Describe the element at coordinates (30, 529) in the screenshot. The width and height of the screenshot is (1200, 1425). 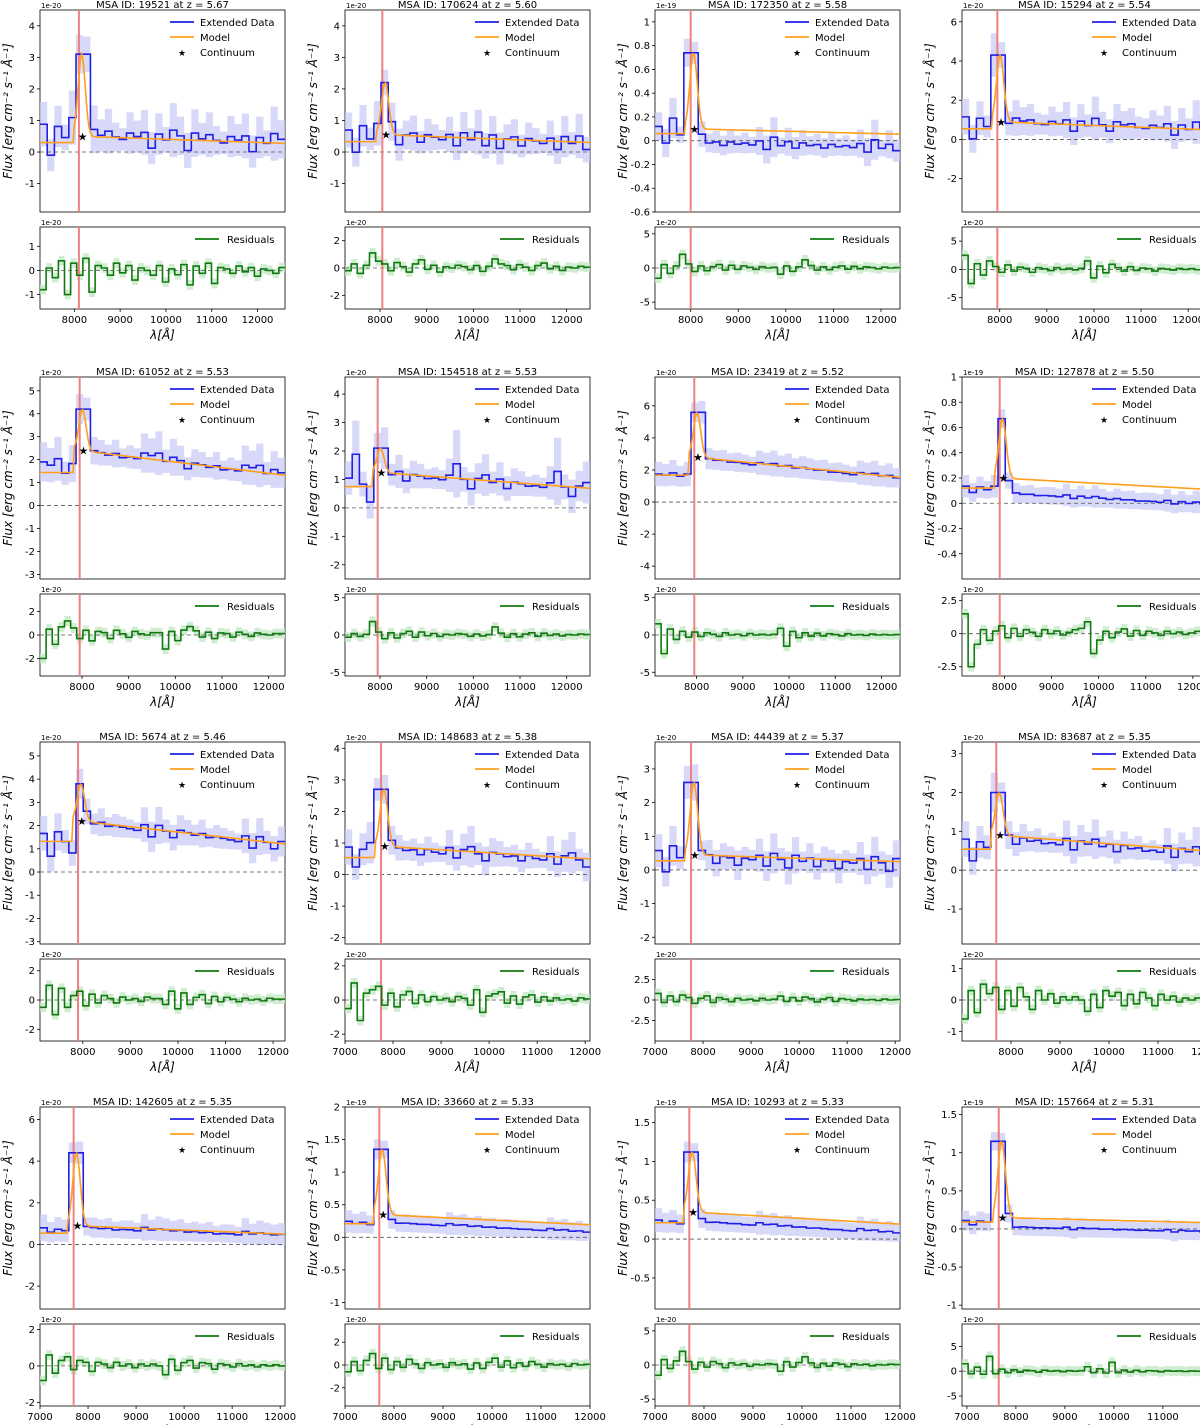
I see `y-tick-label: -1` at that location.